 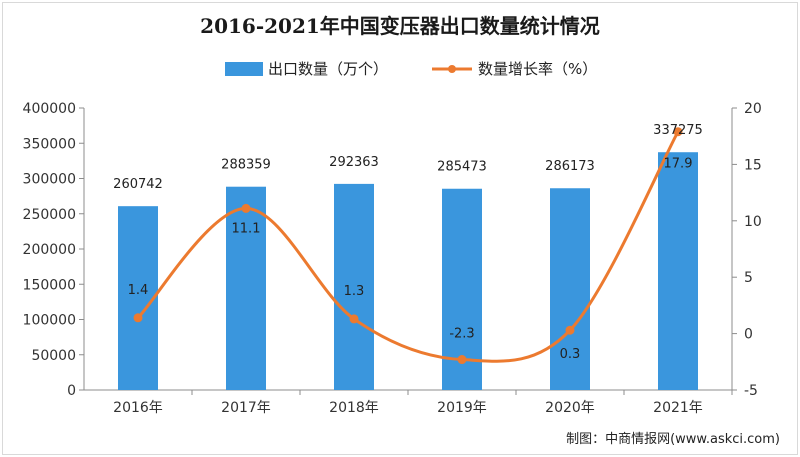 What do you see at coordinates (49, 144) in the screenshot?
I see `y-left-tick-label: 350000` at bounding box center [49, 144].